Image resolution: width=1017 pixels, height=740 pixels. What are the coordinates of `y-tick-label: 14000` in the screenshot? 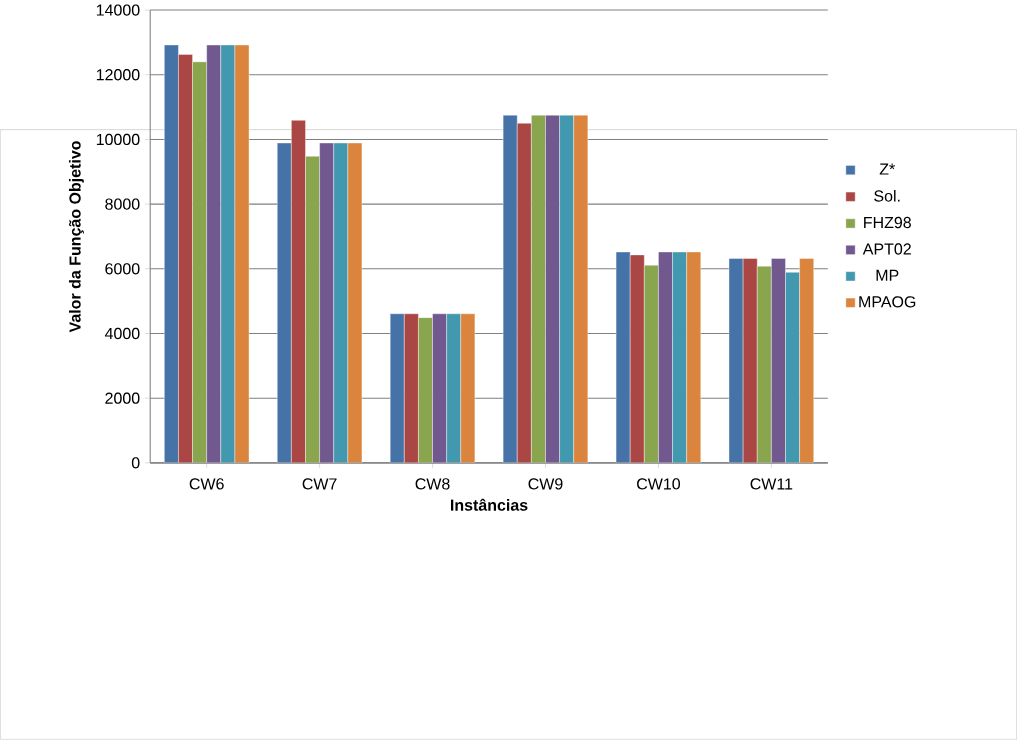 It's located at (118, 10).